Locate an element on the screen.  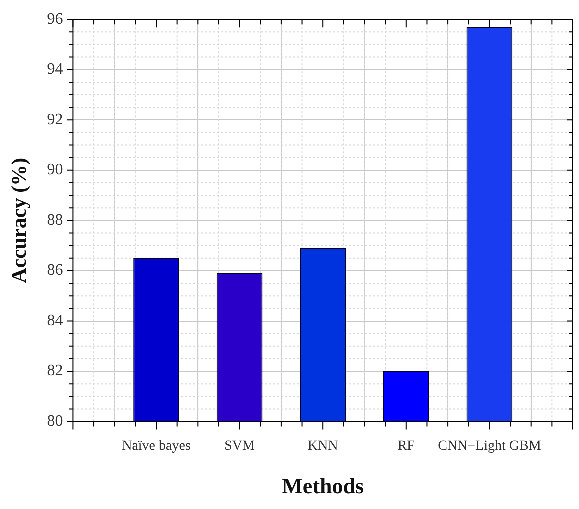
y-tick-label: 84 is located at coordinates (55, 321).